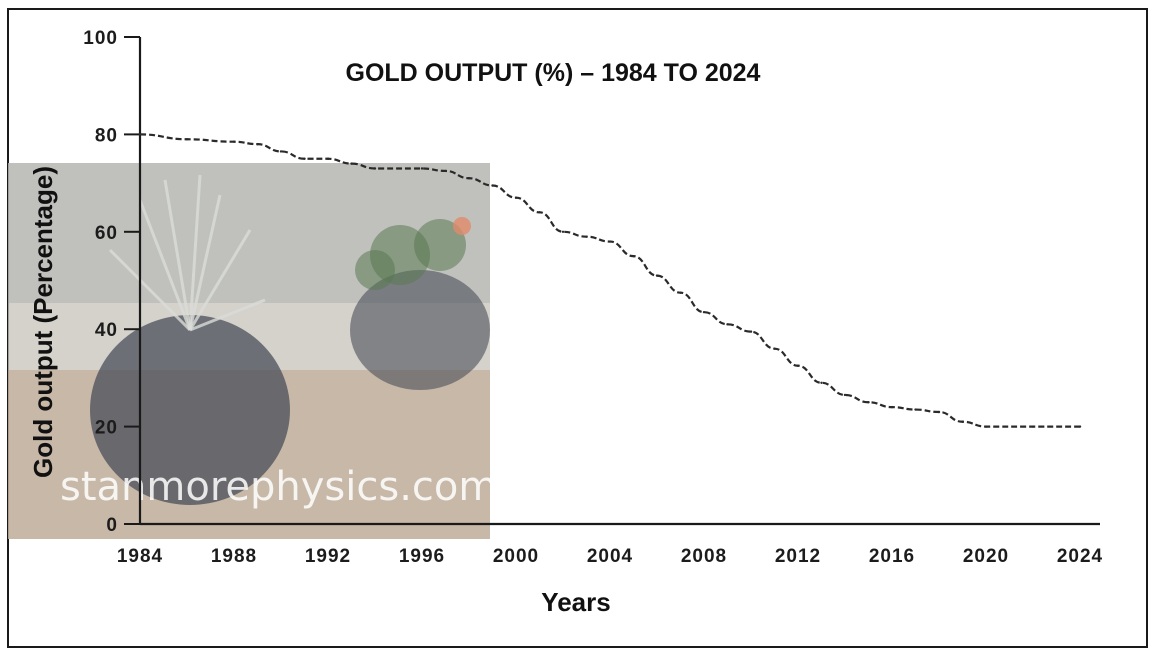  Describe the element at coordinates (140, 556) in the screenshot. I see `x-tick-label: 1984` at that location.